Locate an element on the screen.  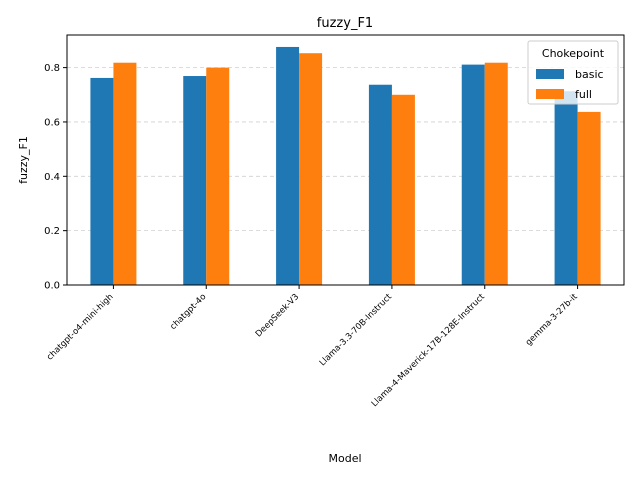
y-tick-label: 0.2 is located at coordinates (52, 231).